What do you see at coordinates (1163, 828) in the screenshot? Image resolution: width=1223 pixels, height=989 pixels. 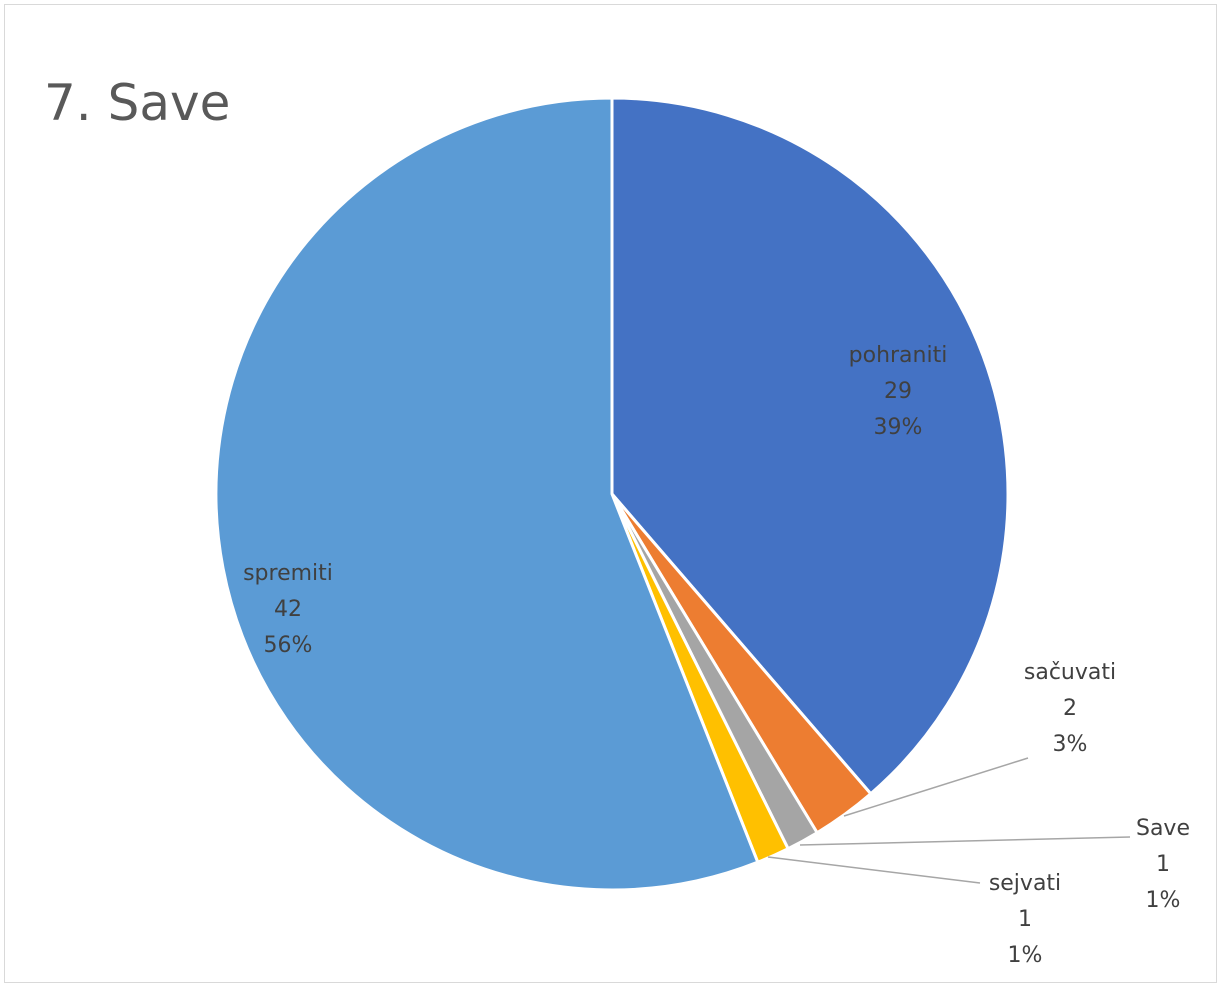 I see `slice-label: Save` at bounding box center [1163, 828].